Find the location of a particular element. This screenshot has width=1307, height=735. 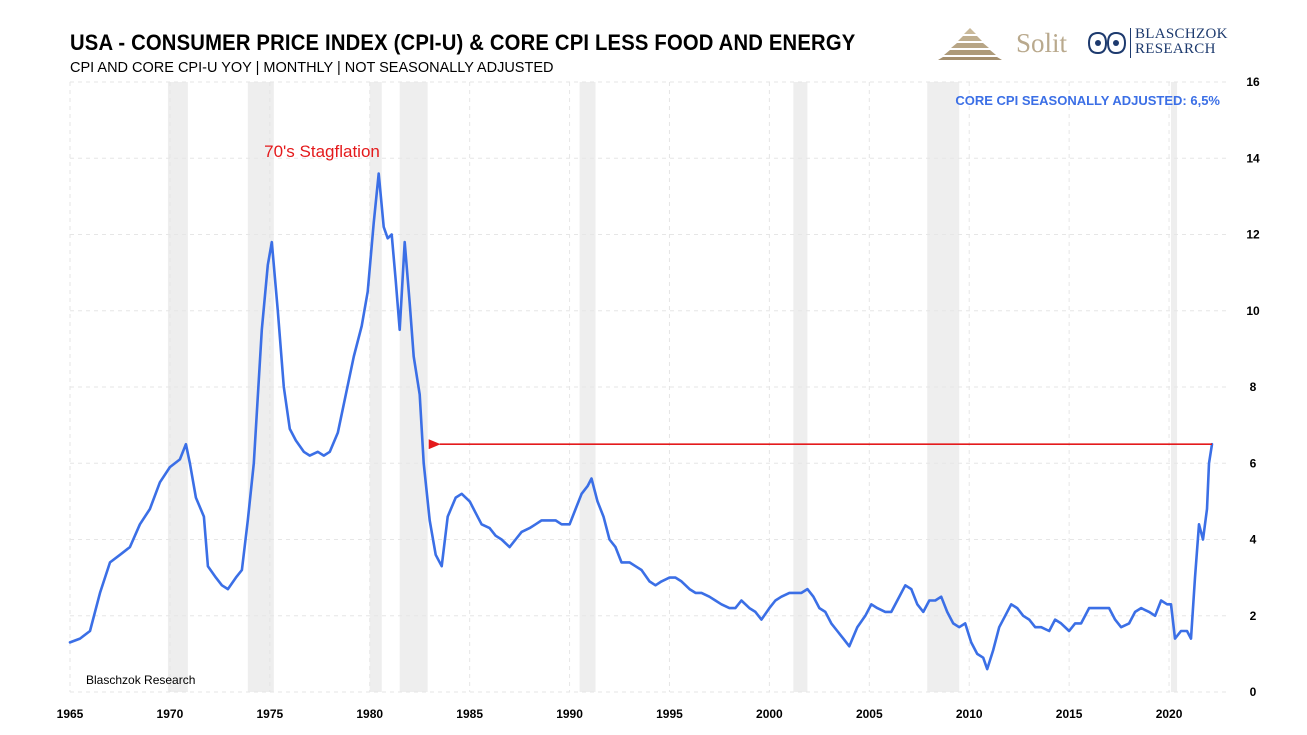

series-legend-label: CORE CPI SEASONALLY ADJUSTED: 6,5% is located at coordinates (1087, 100).